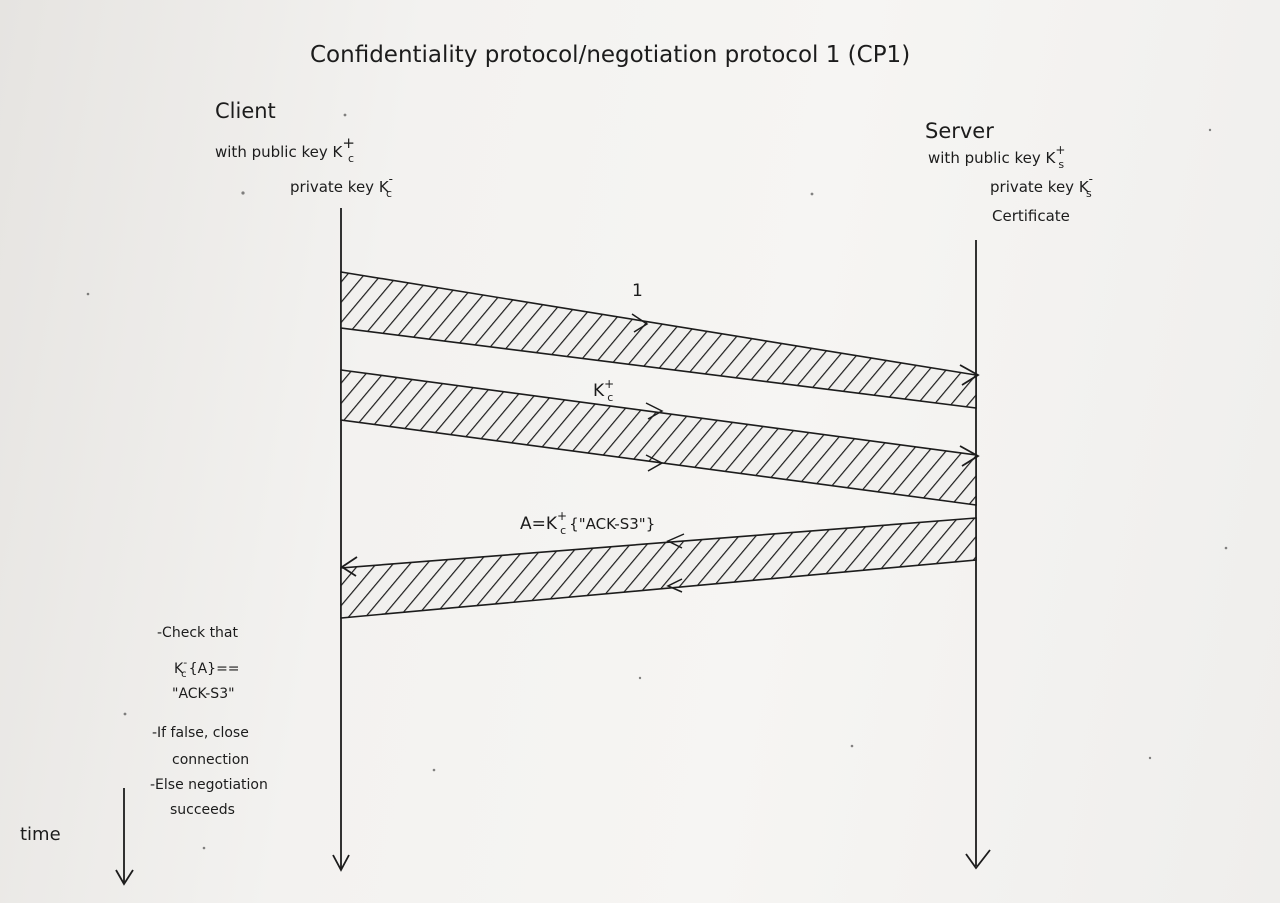  I want to click on note-ack-s3: "ACK-S3", so click(203, 694).